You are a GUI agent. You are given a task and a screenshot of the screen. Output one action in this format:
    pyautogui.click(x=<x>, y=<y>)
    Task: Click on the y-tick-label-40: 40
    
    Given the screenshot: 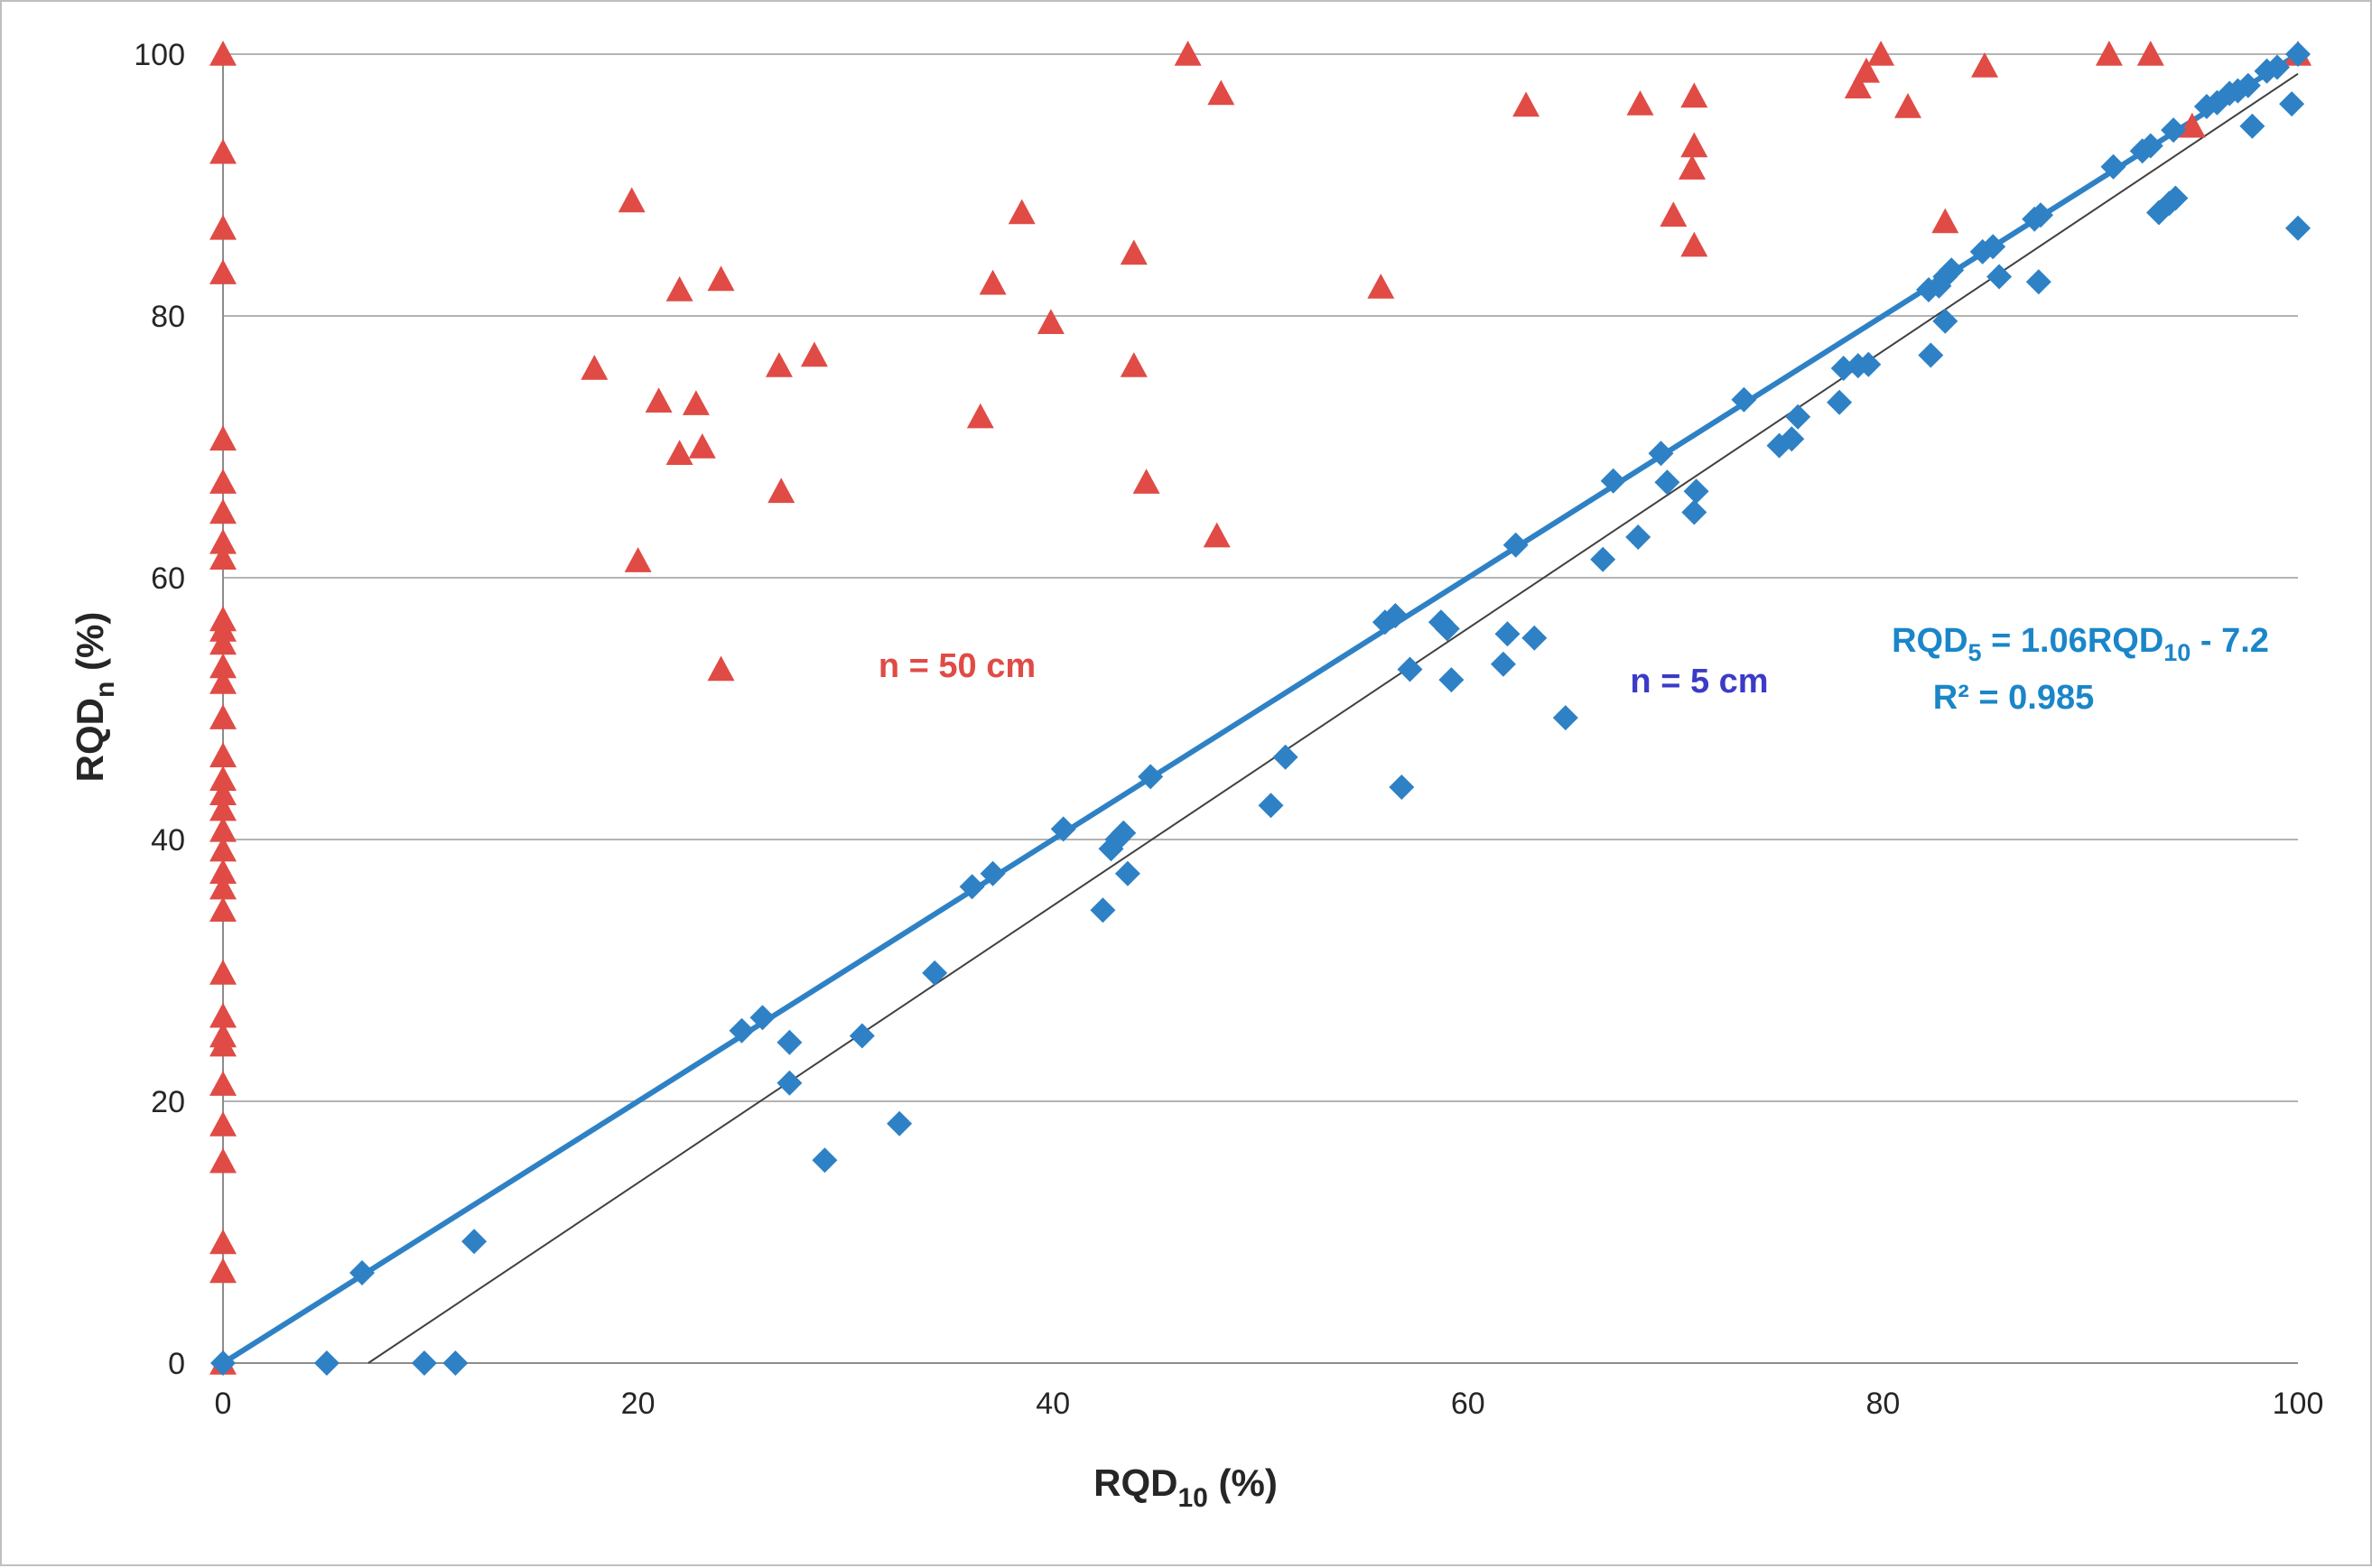 What is the action you would take?
    pyautogui.click(x=168, y=840)
    